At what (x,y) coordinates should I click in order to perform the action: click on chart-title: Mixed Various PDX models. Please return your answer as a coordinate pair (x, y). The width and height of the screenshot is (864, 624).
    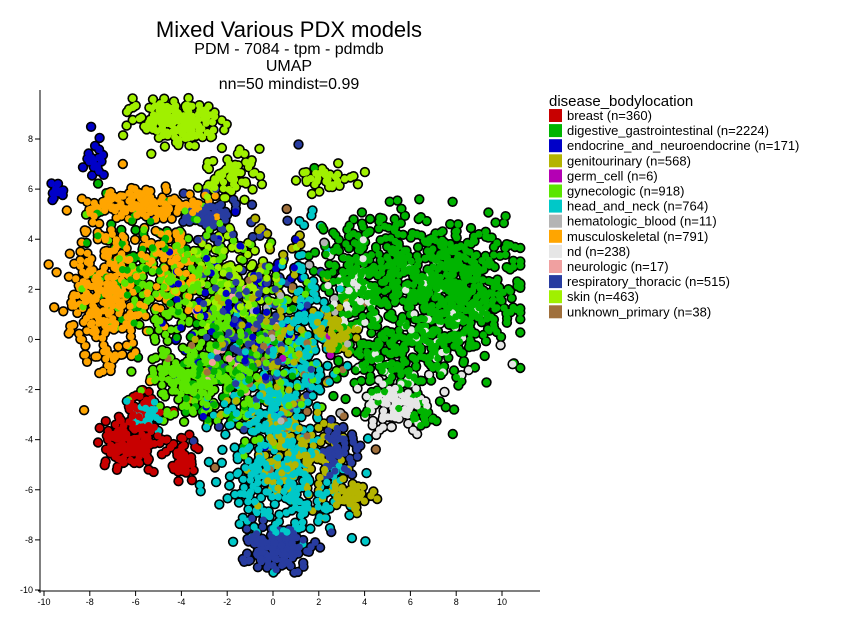
    Looking at the image, I should click on (289, 29).